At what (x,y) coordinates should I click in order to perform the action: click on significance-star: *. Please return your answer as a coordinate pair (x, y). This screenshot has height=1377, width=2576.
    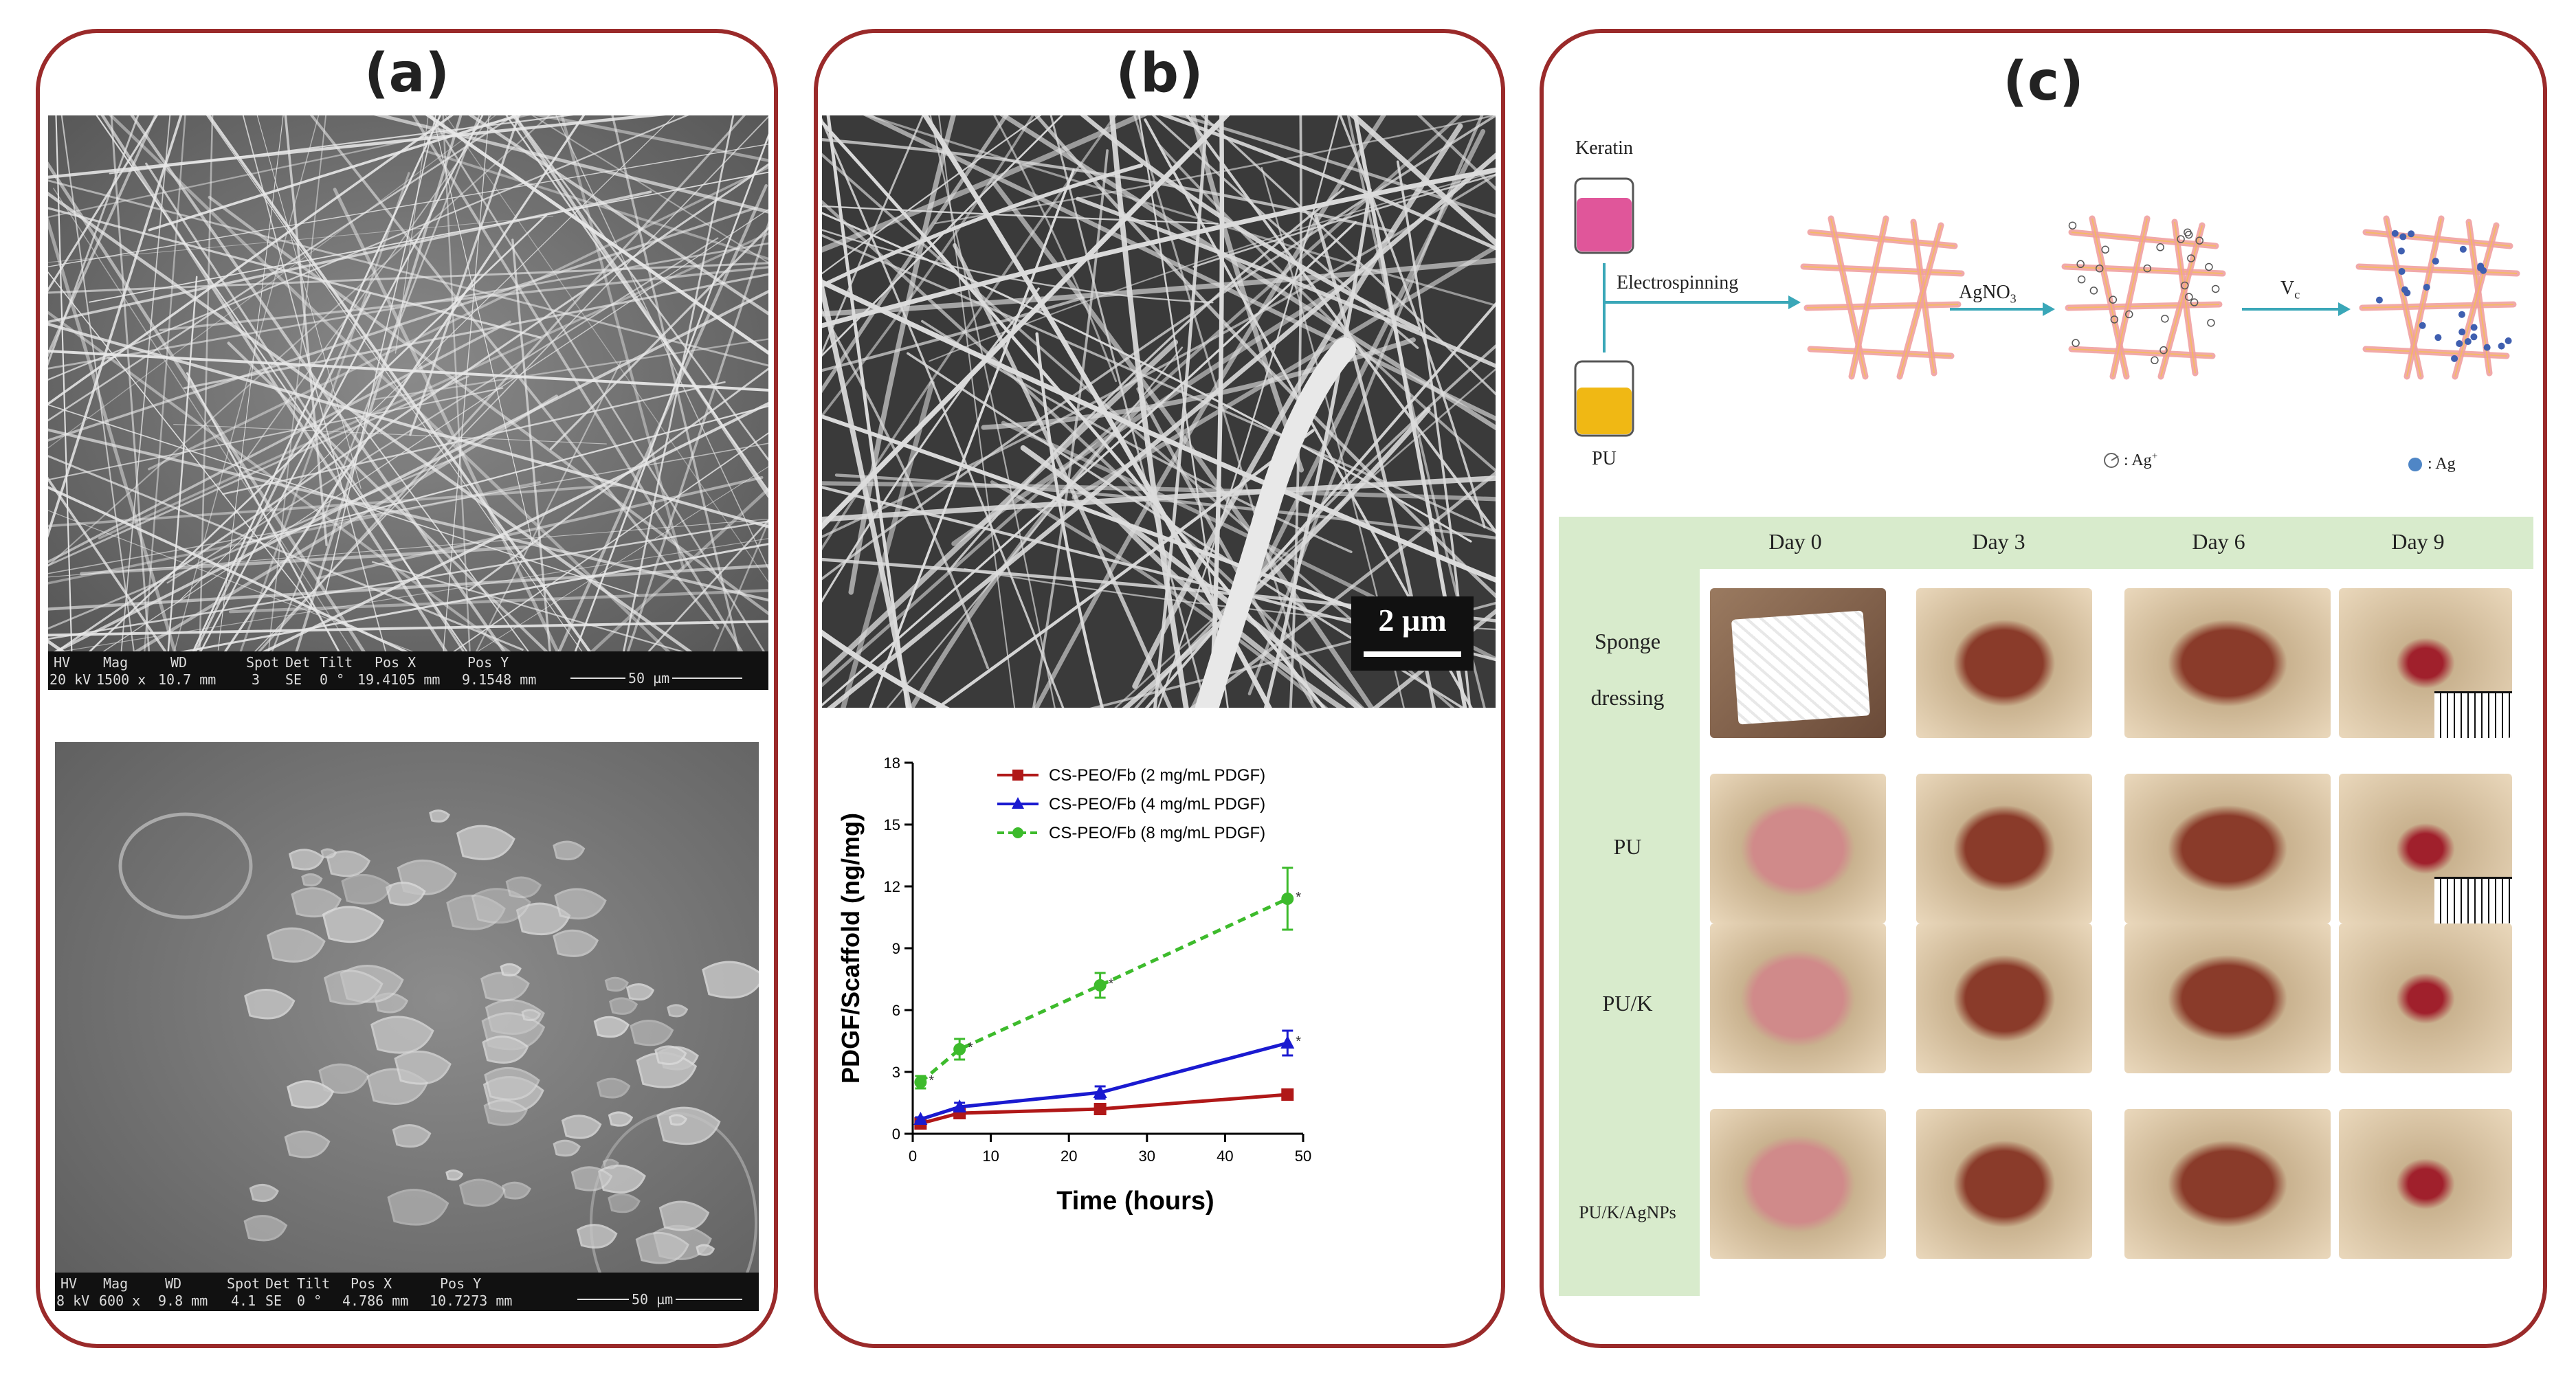
    Looking at the image, I should click on (1298, 1041).